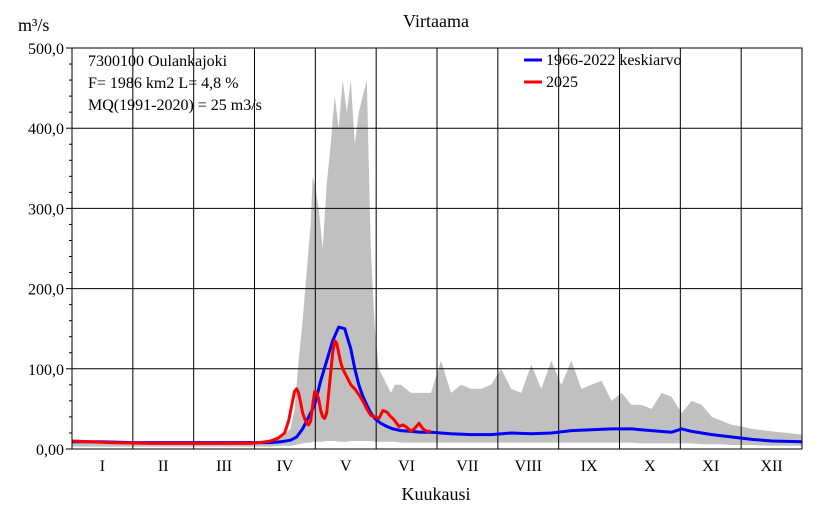  What do you see at coordinates (528, 466) in the screenshot?
I see `month-tick-label: VIII` at bounding box center [528, 466].